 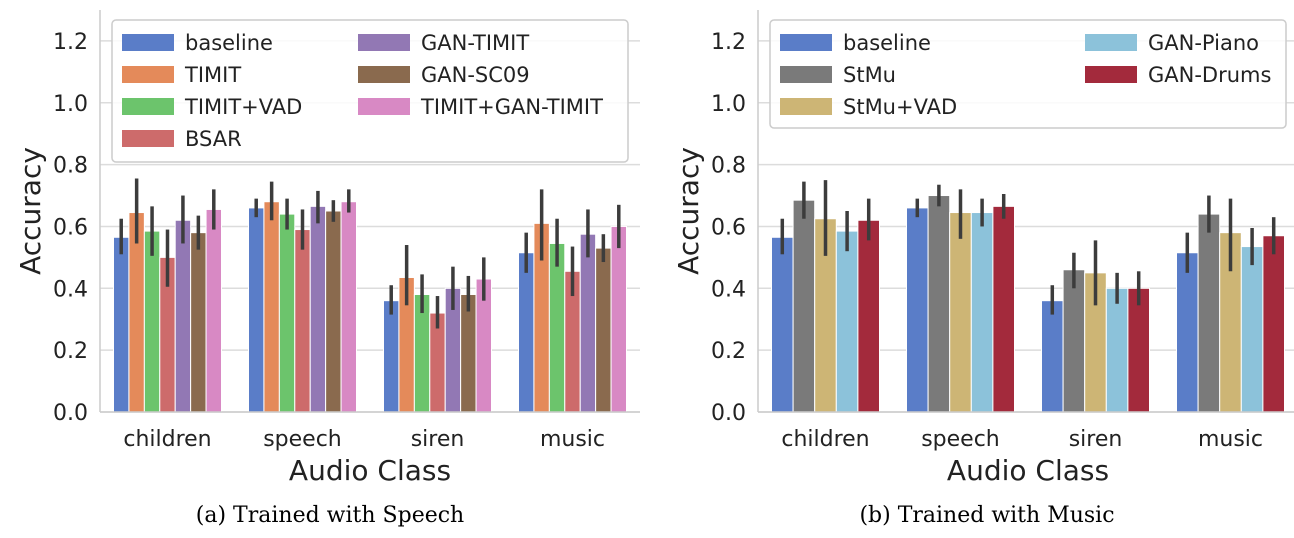 What do you see at coordinates (198, 322) in the screenshot?
I see `bar-gan-sc09-children` at bounding box center [198, 322].